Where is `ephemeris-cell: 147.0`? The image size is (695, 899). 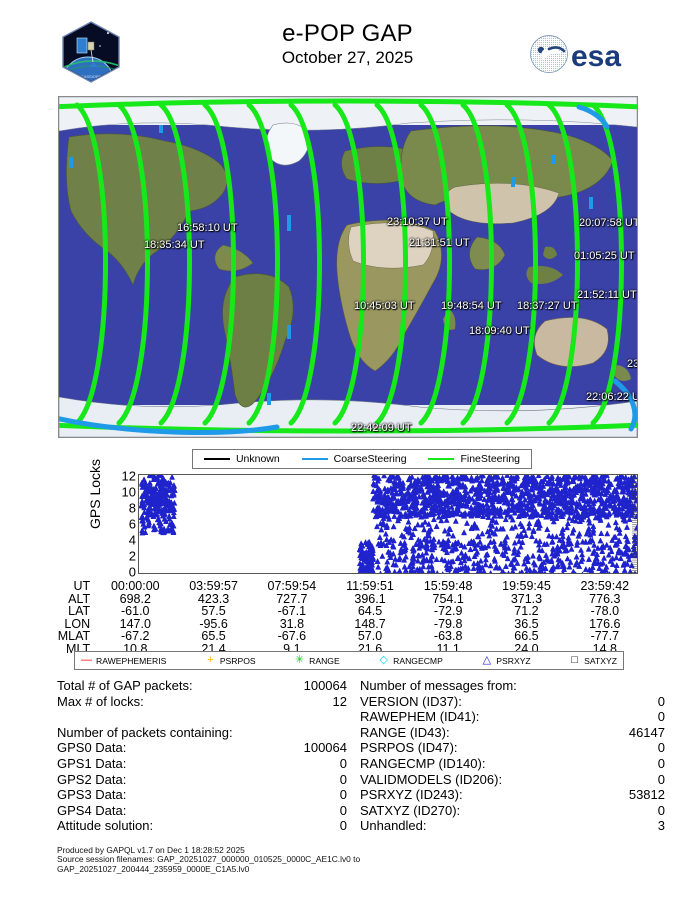
ephemeris-cell: 147.0 is located at coordinates (135, 623).